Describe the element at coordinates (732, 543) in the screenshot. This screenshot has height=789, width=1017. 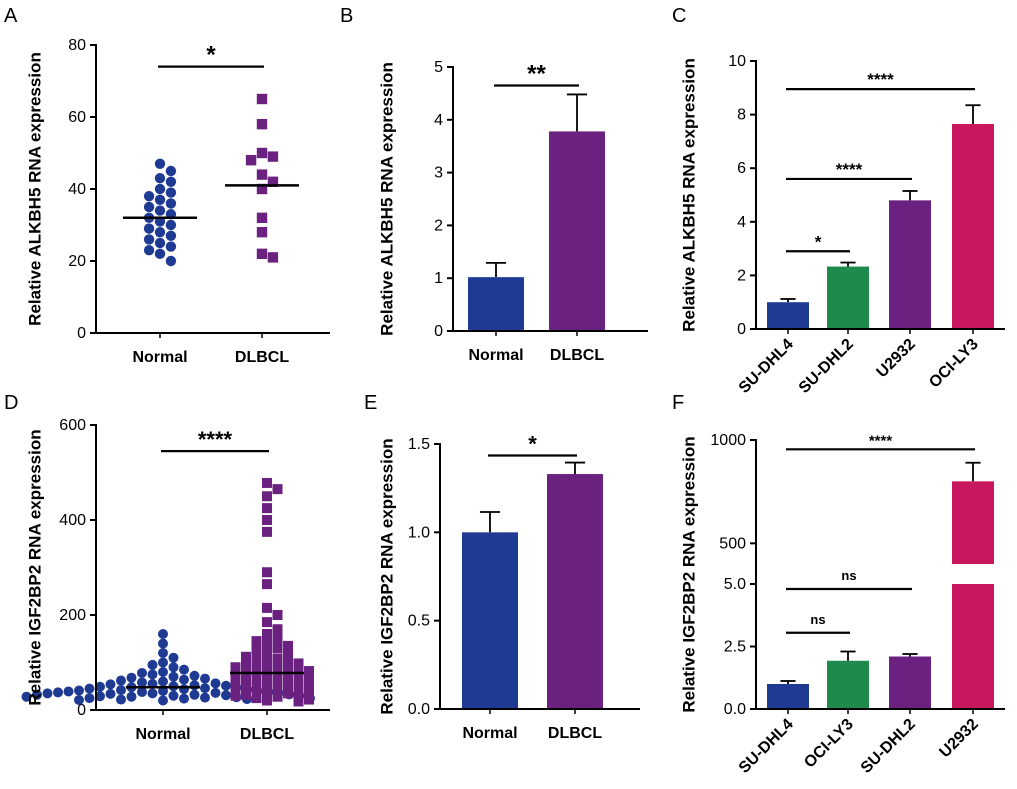
I see `y-tick-label: 500` at that location.